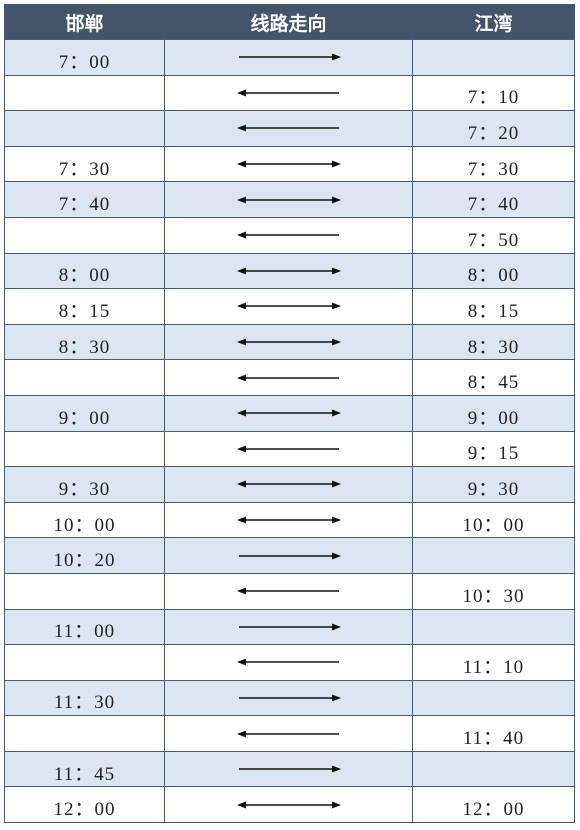 This screenshot has width=580, height=830. I want to click on time-text: 9：15, so click(493, 454).